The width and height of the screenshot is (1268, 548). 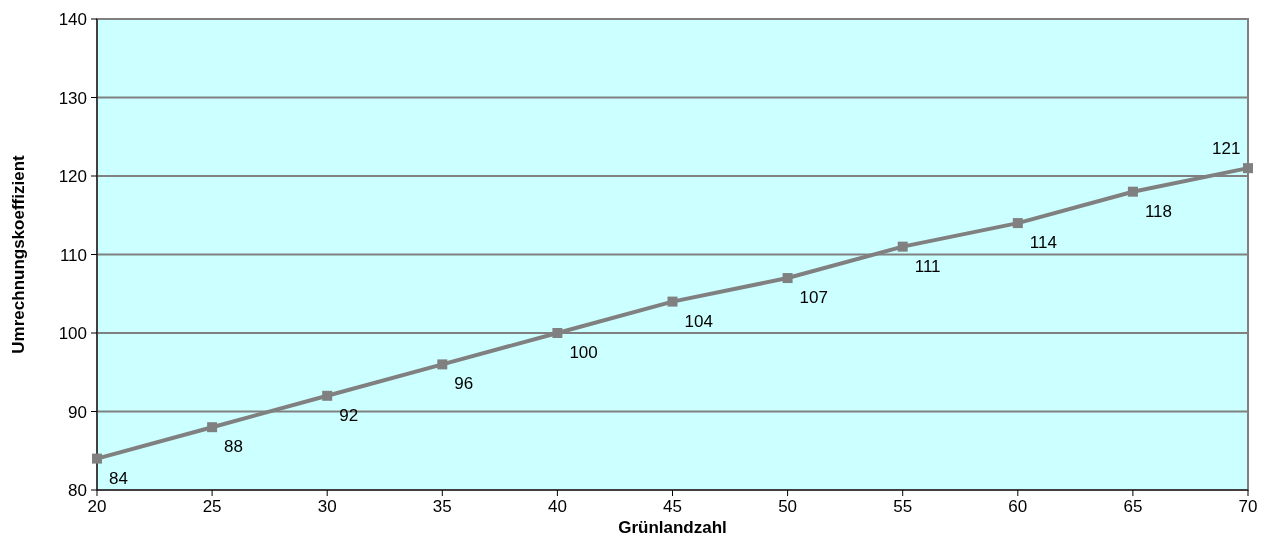 I want to click on x-tick-label: 70, so click(x=1248, y=506).